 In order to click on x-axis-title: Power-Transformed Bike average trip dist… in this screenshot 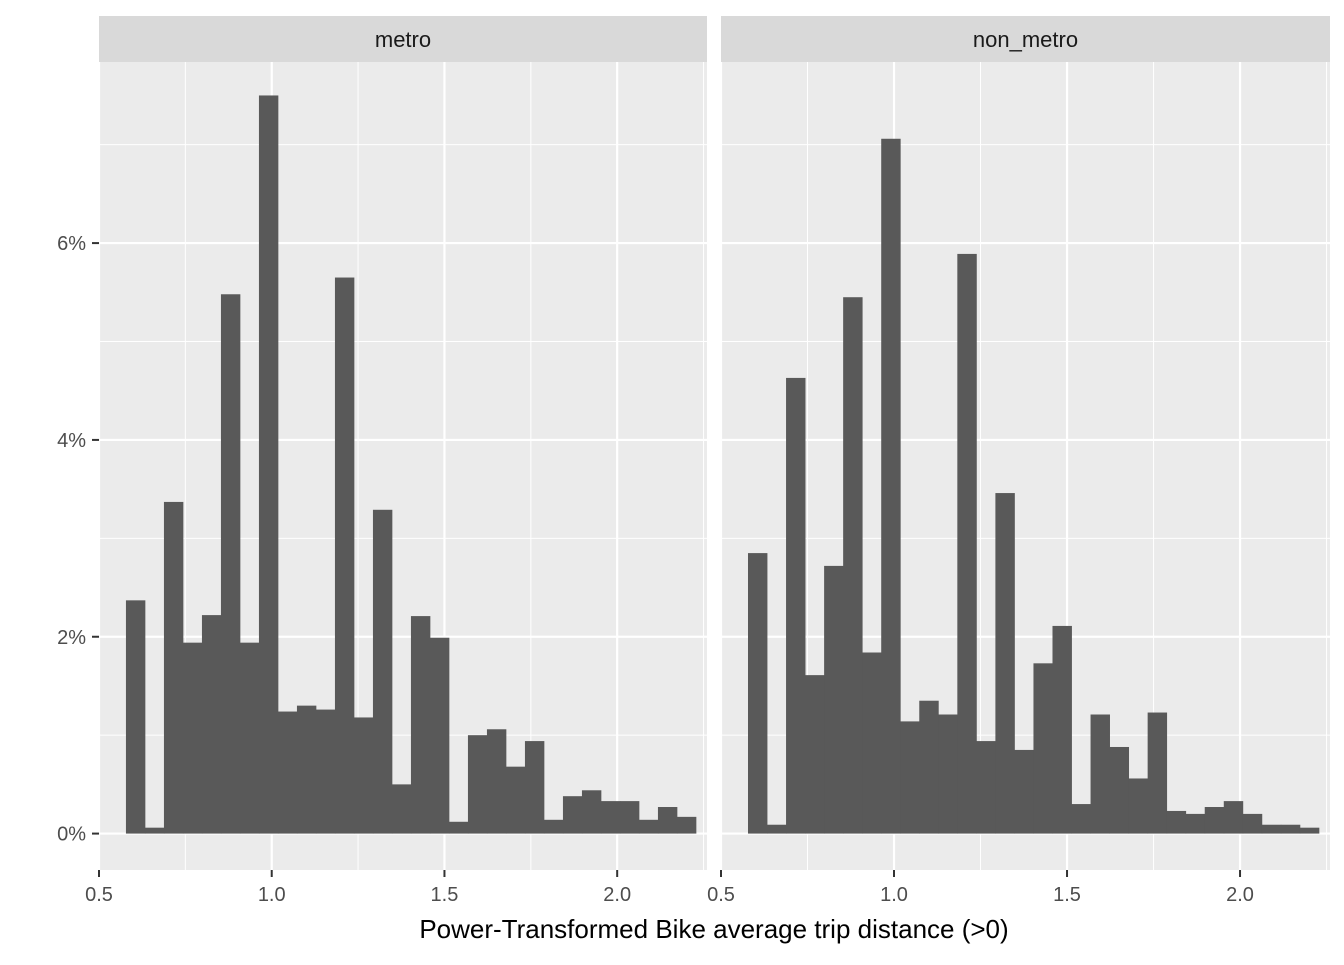, I will do `click(713, 929)`.